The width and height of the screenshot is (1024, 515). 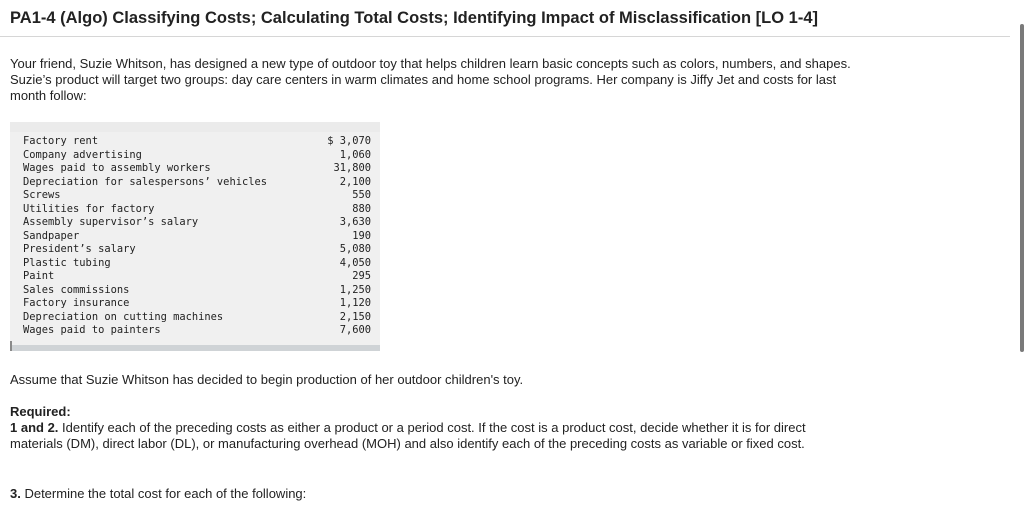 What do you see at coordinates (111, 222) in the screenshot?
I see `cost-item-label: Assembly supervisor’s salary` at bounding box center [111, 222].